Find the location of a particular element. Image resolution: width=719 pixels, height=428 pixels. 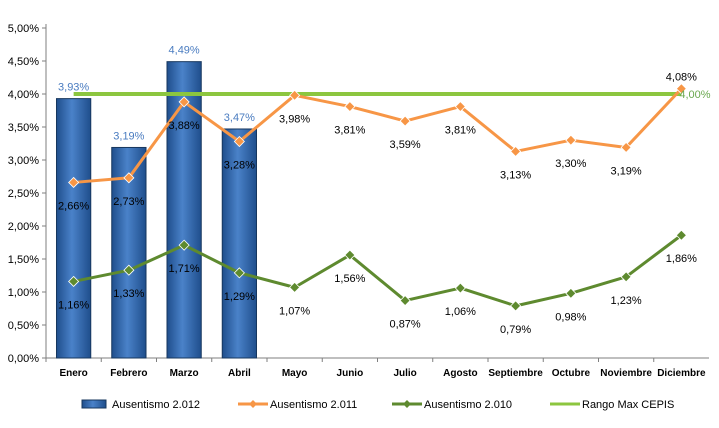

x-tick-label: Diciembre is located at coordinates (681, 373).